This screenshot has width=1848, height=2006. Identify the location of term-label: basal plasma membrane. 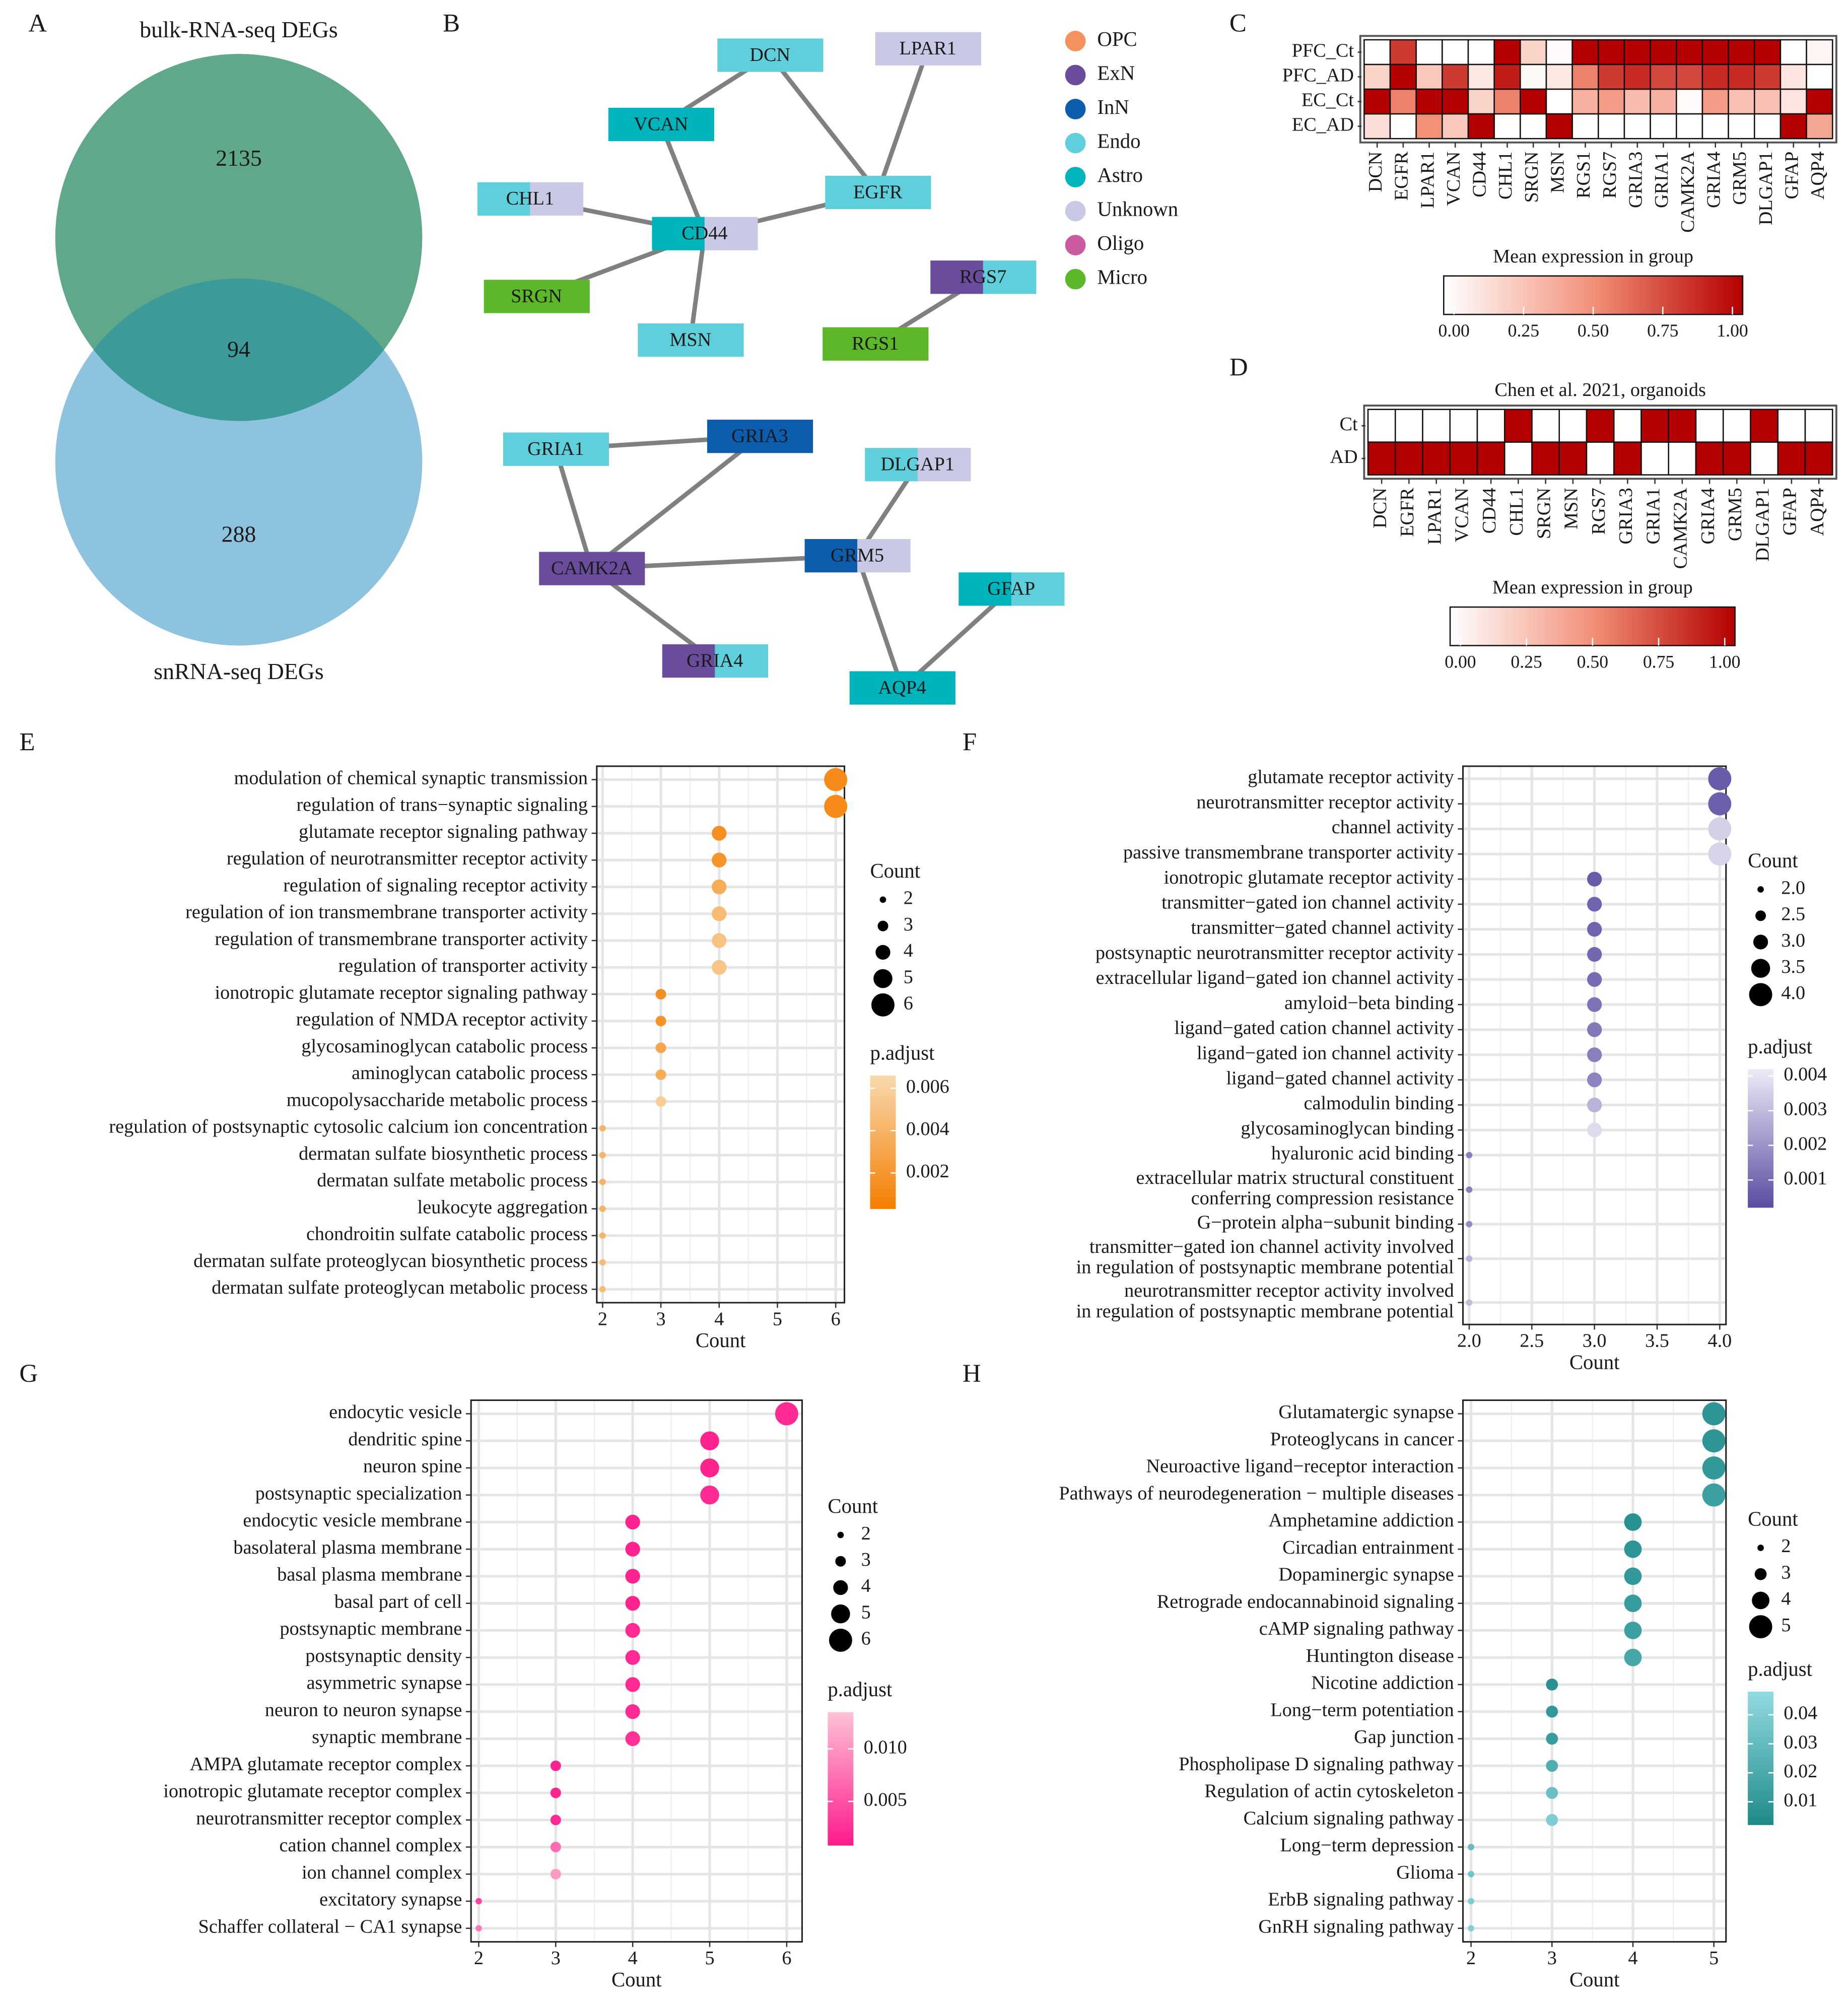
(369, 1574).